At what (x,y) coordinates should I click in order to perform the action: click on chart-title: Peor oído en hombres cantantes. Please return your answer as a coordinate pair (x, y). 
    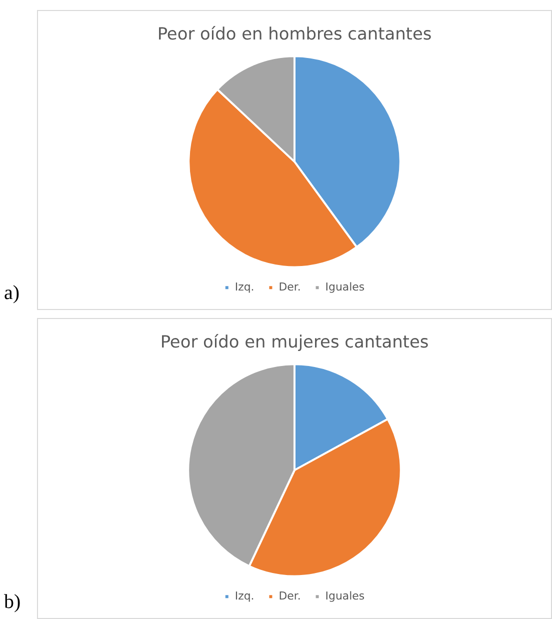
    Looking at the image, I should click on (294, 33).